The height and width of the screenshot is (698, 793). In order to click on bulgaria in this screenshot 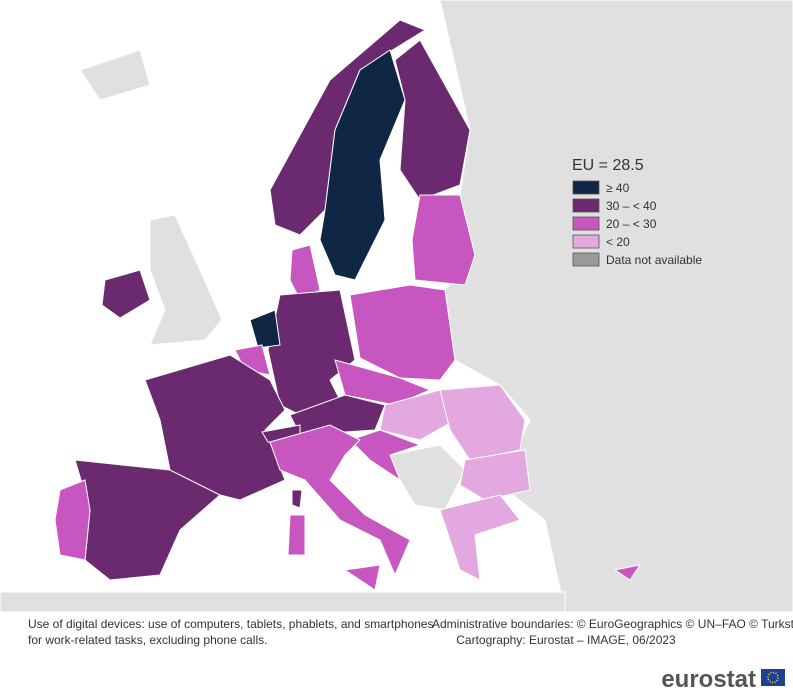, I will do `click(495, 475)`.